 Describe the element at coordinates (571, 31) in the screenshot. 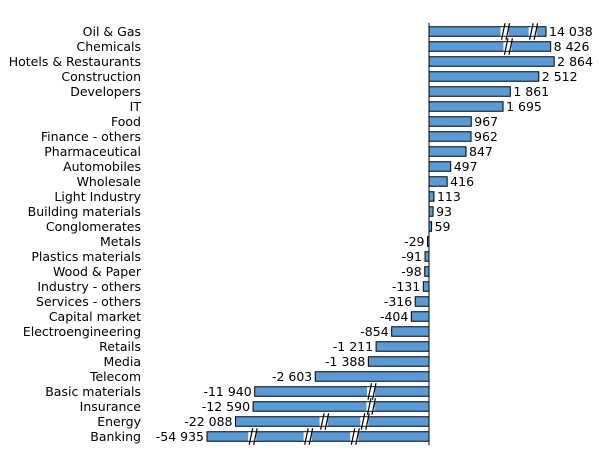

I see `value-label: 14 038` at that location.